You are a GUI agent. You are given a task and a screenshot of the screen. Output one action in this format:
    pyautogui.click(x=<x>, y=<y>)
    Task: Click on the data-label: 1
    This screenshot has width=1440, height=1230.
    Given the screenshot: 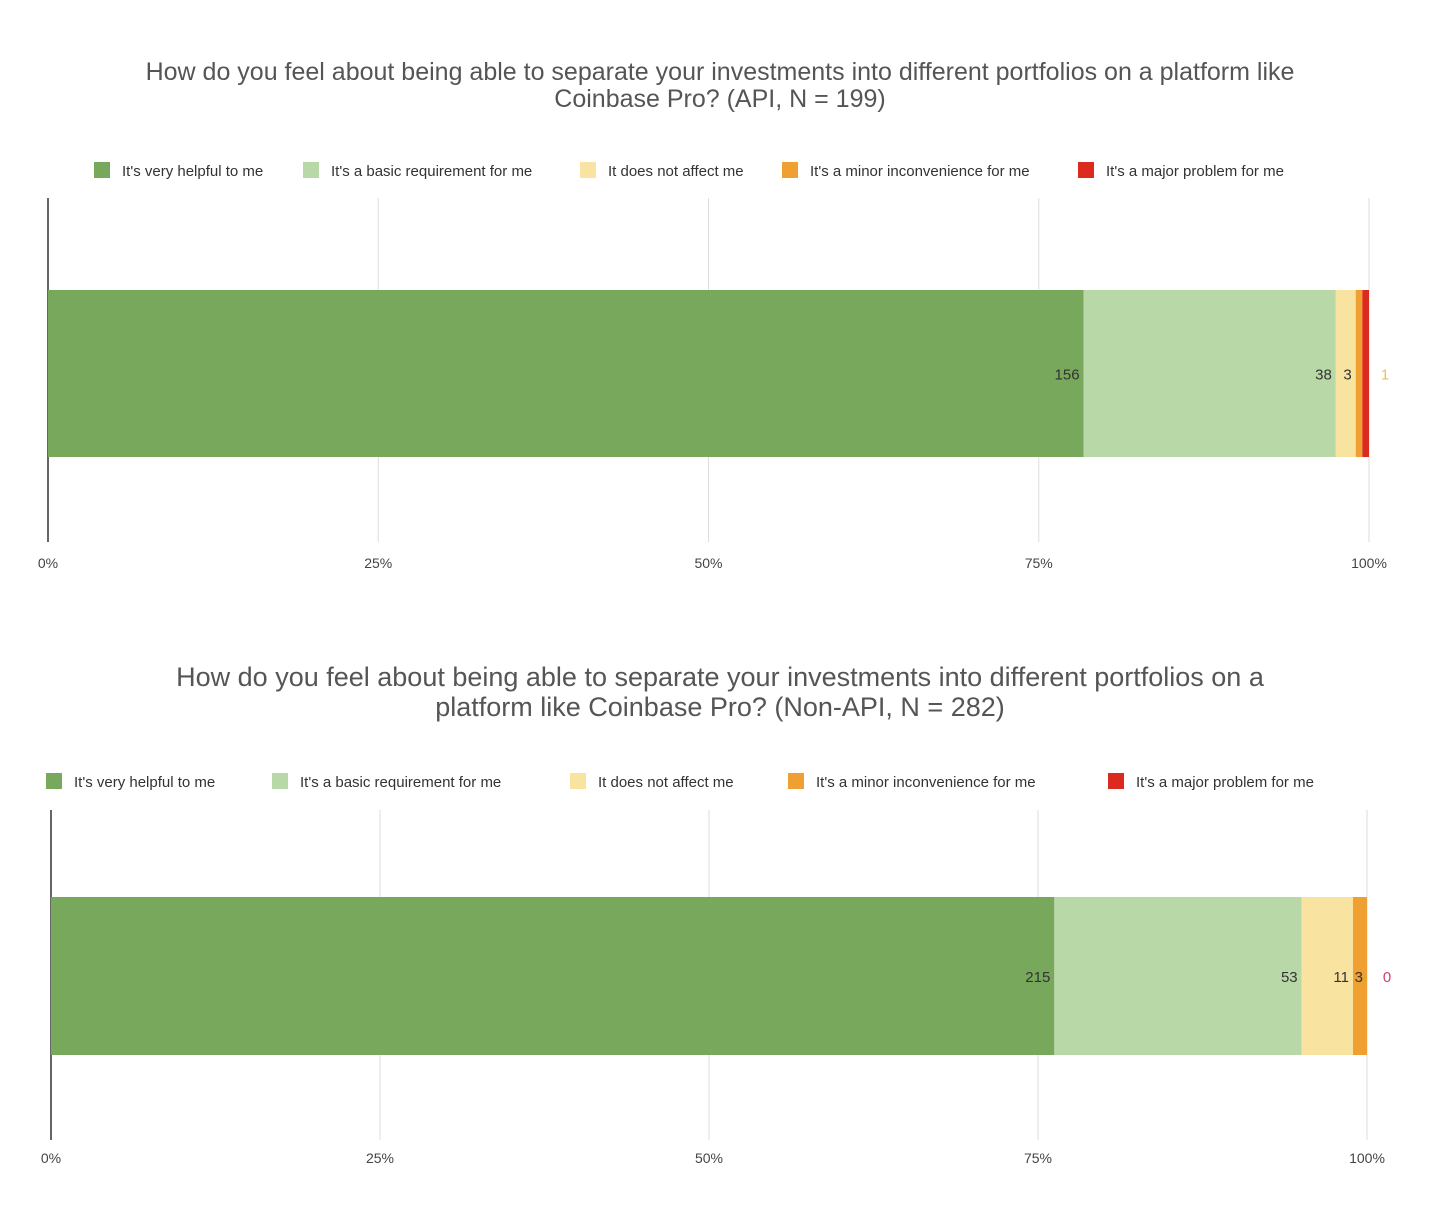 What is the action you would take?
    pyautogui.click(x=1385, y=375)
    